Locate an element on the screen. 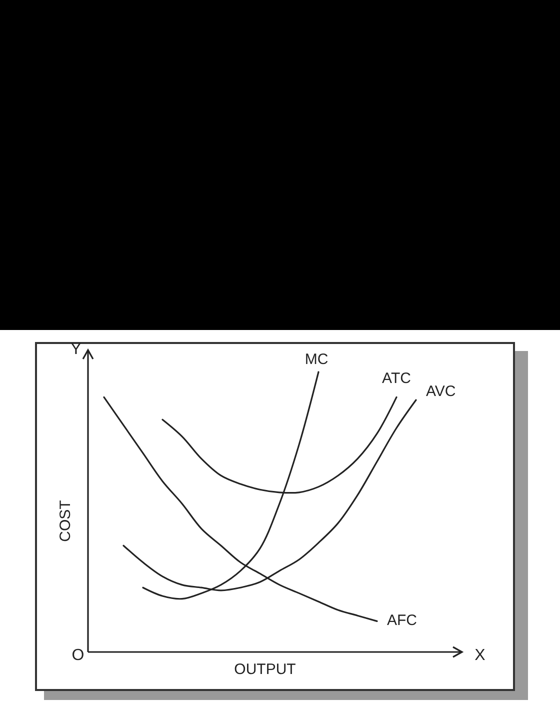 This screenshot has width=560, height=712. text: O is located at coordinates (78, 655).